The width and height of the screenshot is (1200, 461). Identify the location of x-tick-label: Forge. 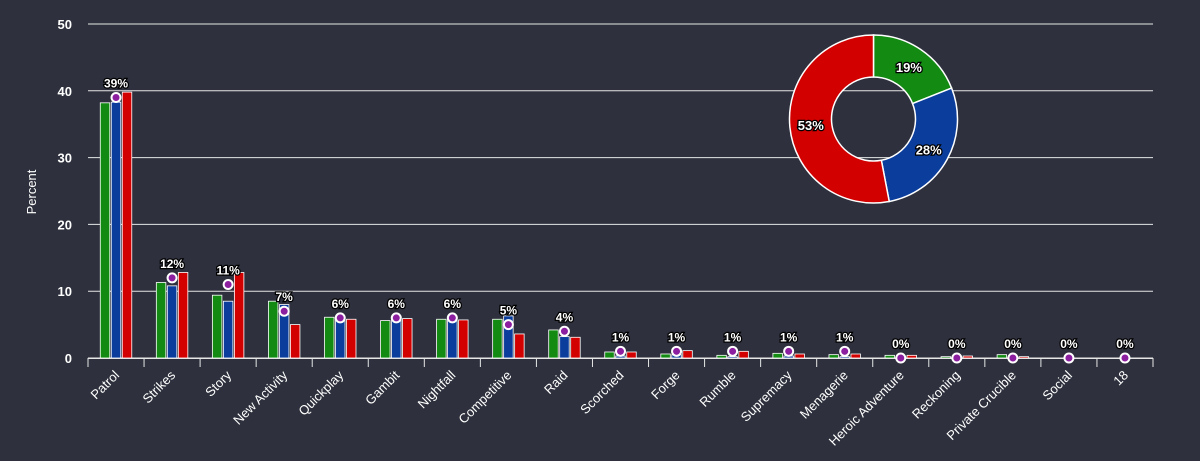
(665, 385).